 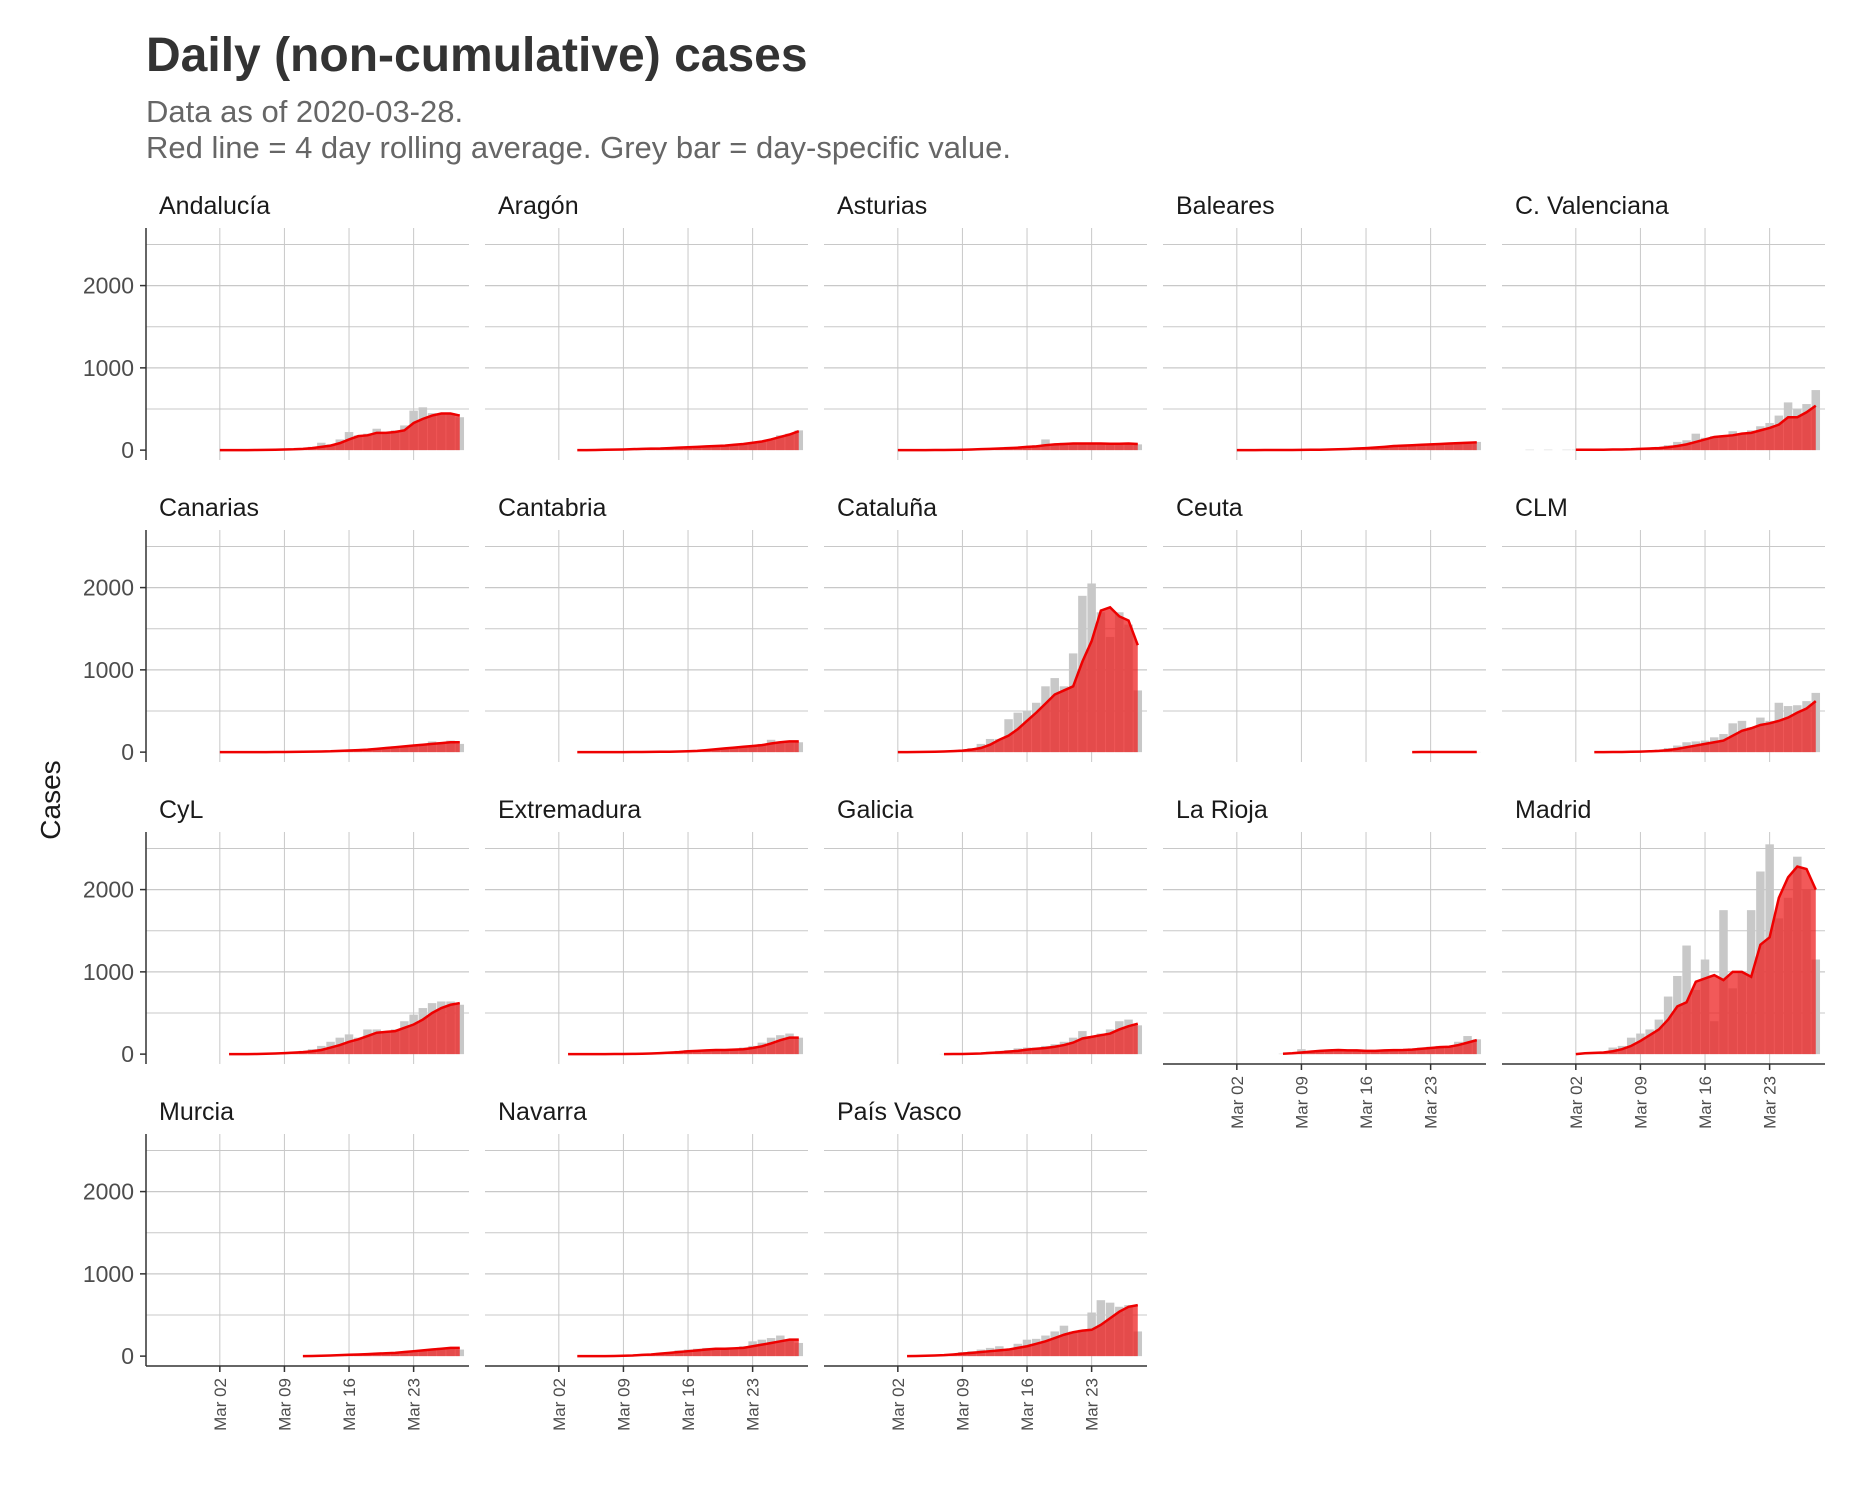 I want to click on panel-label: Cantabria, so click(x=552, y=508).